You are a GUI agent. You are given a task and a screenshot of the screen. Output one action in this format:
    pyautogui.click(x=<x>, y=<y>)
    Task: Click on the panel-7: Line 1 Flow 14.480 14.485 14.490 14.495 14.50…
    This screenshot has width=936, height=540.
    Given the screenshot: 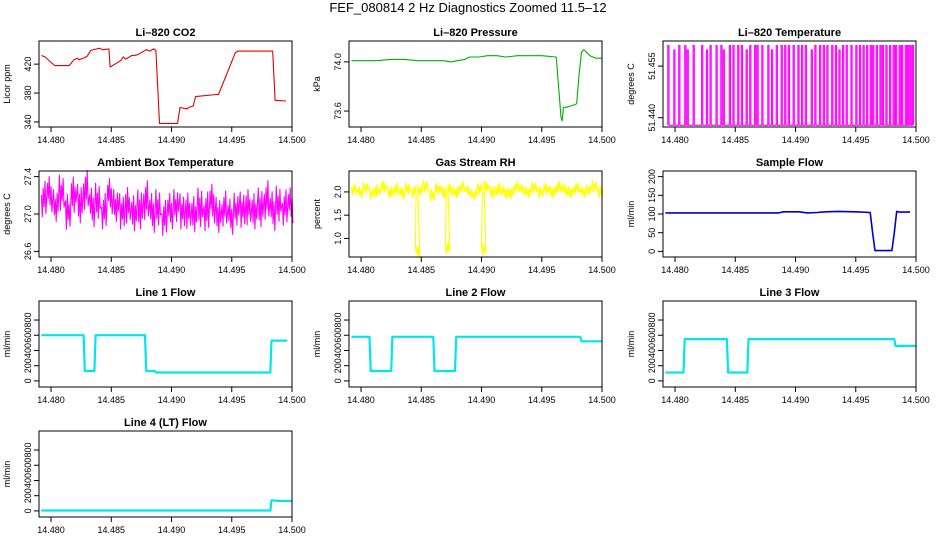 What is the action you would take?
    pyautogui.click(x=154, y=346)
    